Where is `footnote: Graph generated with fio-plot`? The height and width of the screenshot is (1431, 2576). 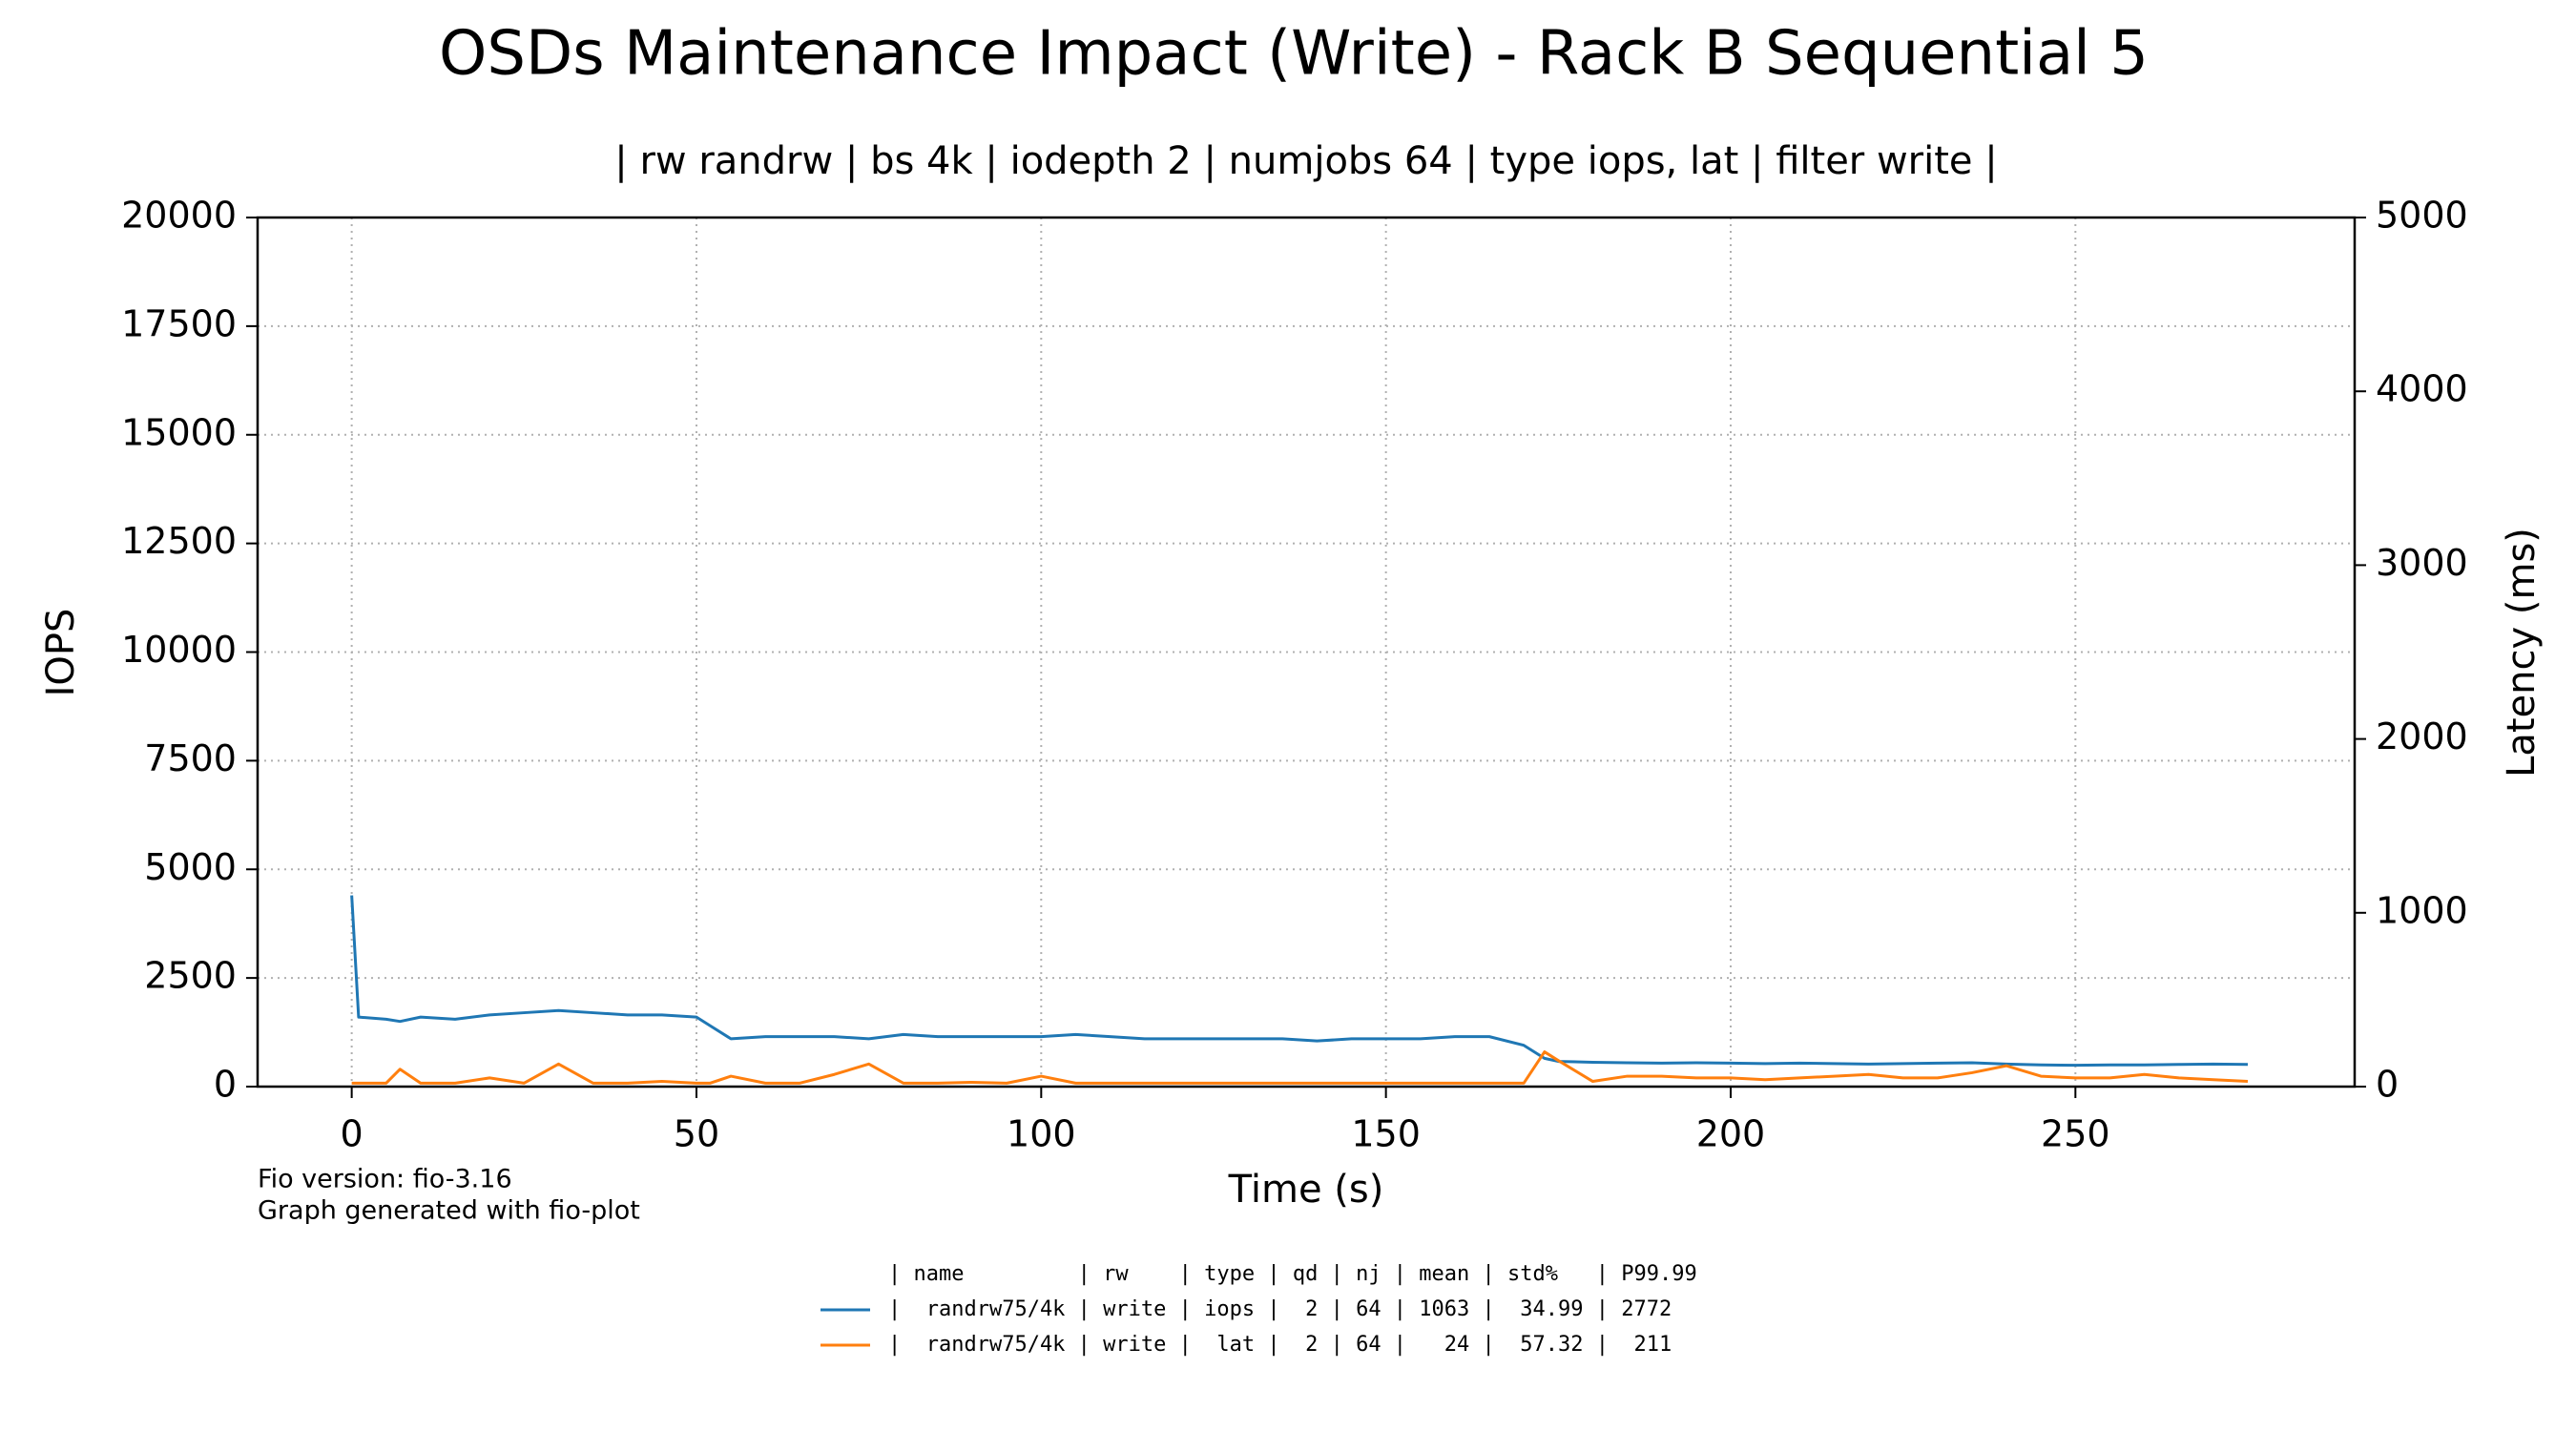
footnote: Graph generated with fio-plot is located at coordinates (449, 1211).